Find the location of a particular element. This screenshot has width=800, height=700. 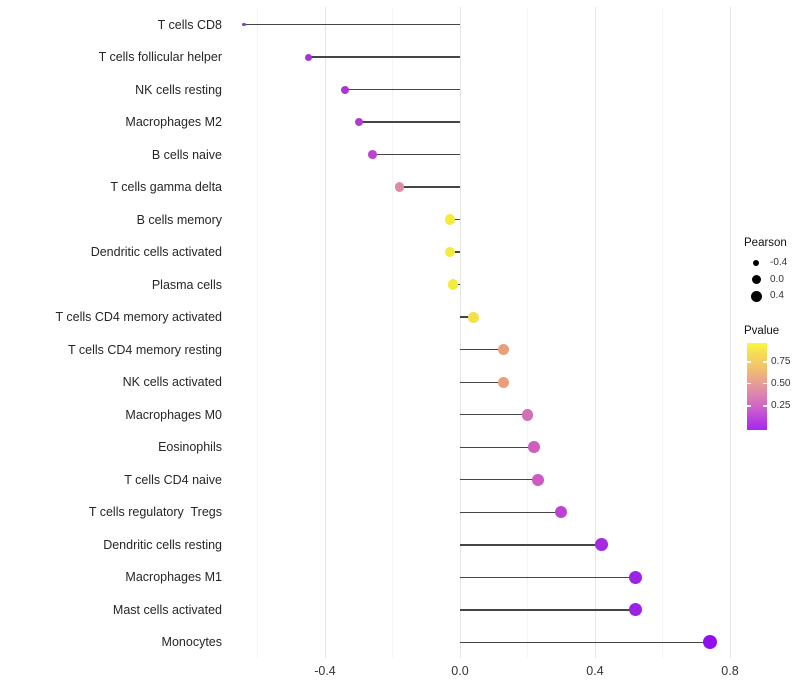

y-axis-label: T cells CD4 naive is located at coordinates (173, 479).